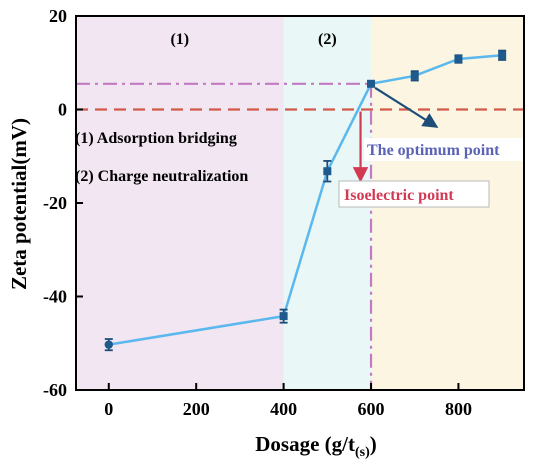 This screenshot has height=468, width=550. I want to click on y-tick-label: 20, so click(58, 16).